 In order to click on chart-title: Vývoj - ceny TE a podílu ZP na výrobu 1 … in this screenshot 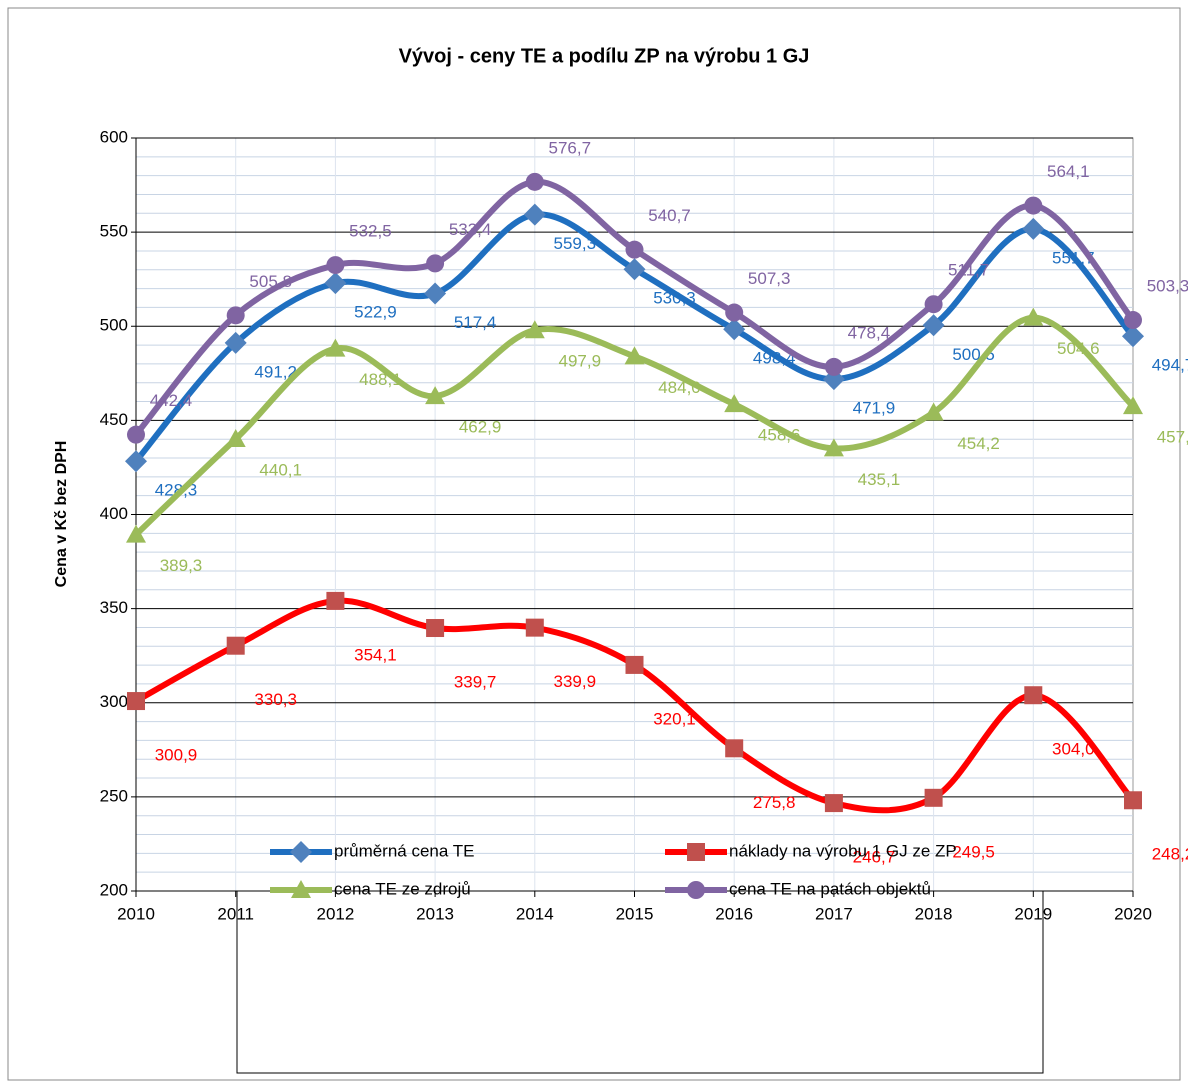, I will do `click(604, 56)`.